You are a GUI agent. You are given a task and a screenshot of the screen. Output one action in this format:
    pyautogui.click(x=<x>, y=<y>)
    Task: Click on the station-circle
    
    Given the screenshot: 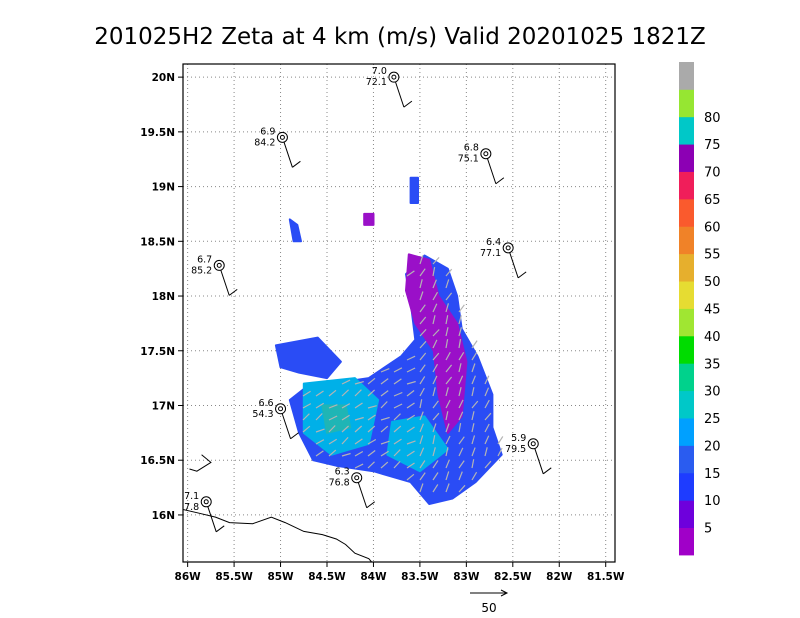 What is the action you would take?
    pyautogui.click(x=282, y=137)
    